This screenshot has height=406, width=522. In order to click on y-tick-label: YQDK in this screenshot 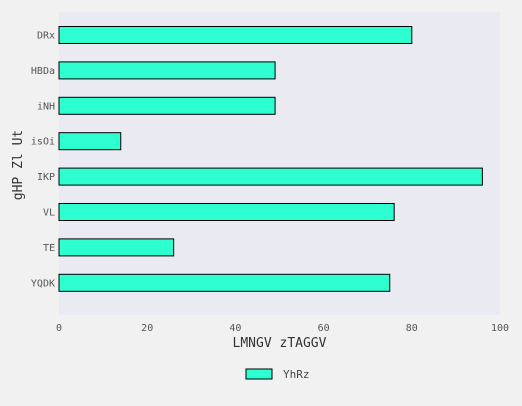, I will do `click(43, 283)`.